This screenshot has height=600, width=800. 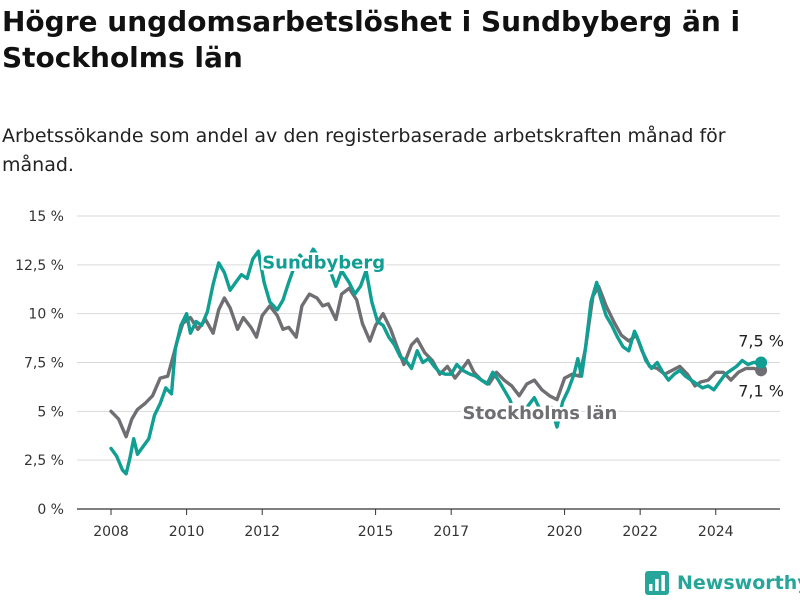 What do you see at coordinates (44, 461) in the screenshot?
I see `y-tick-label: 2,5 %` at bounding box center [44, 461].